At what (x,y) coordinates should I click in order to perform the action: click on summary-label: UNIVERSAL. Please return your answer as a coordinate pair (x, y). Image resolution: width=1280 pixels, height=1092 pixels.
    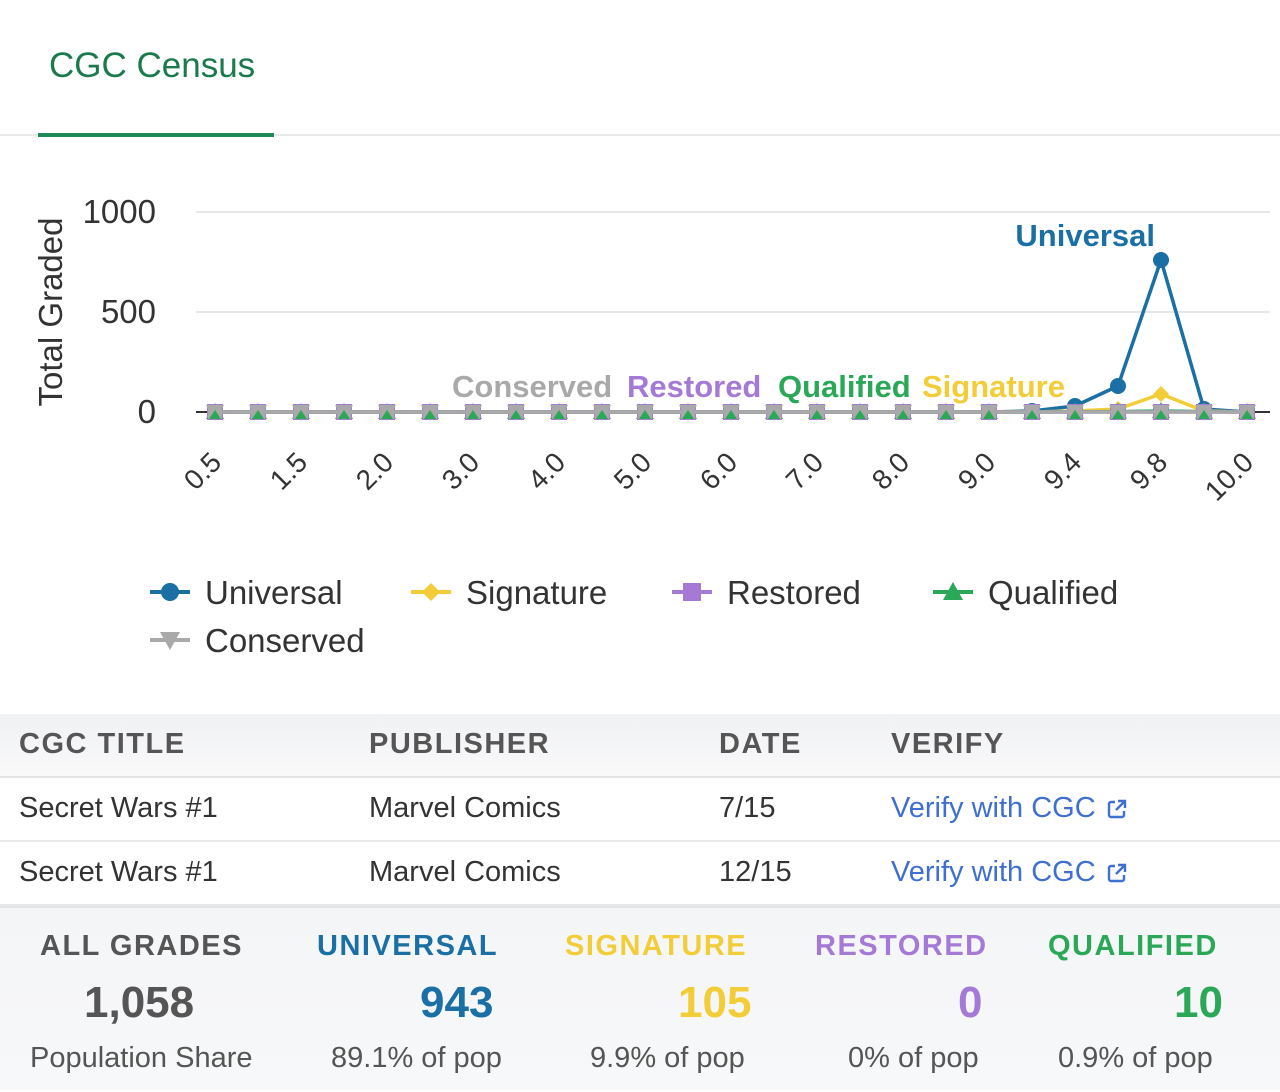
    Looking at the image, I should click on (408, 946).